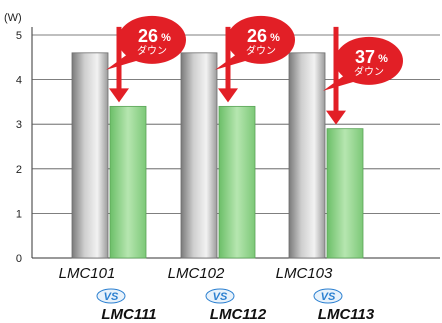 The image size is (442, 323). Describe the element at coordinates (365, 57) in the screenshot. I see `reduction-percent: 37` at that location.